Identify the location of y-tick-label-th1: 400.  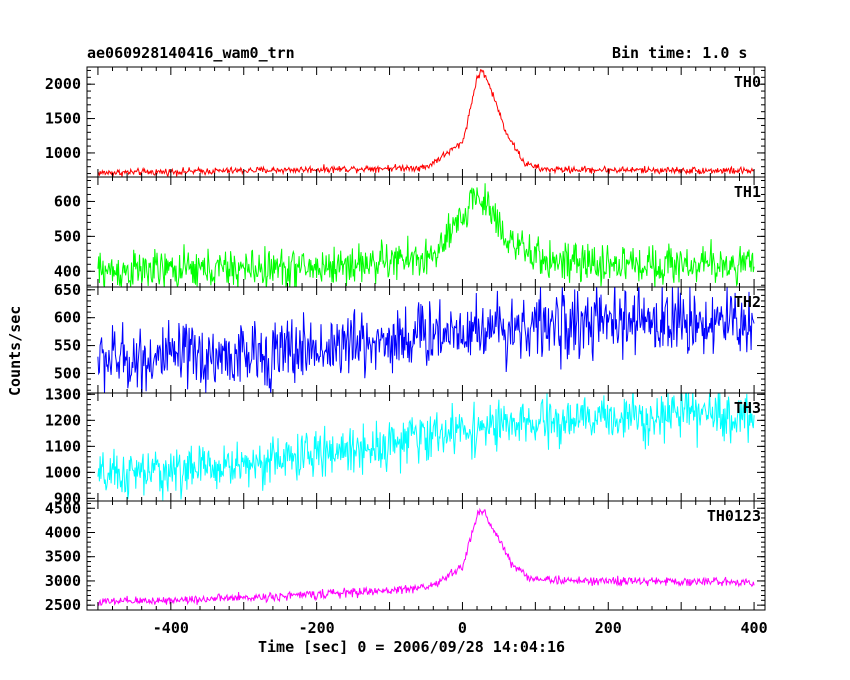
(67, 271).